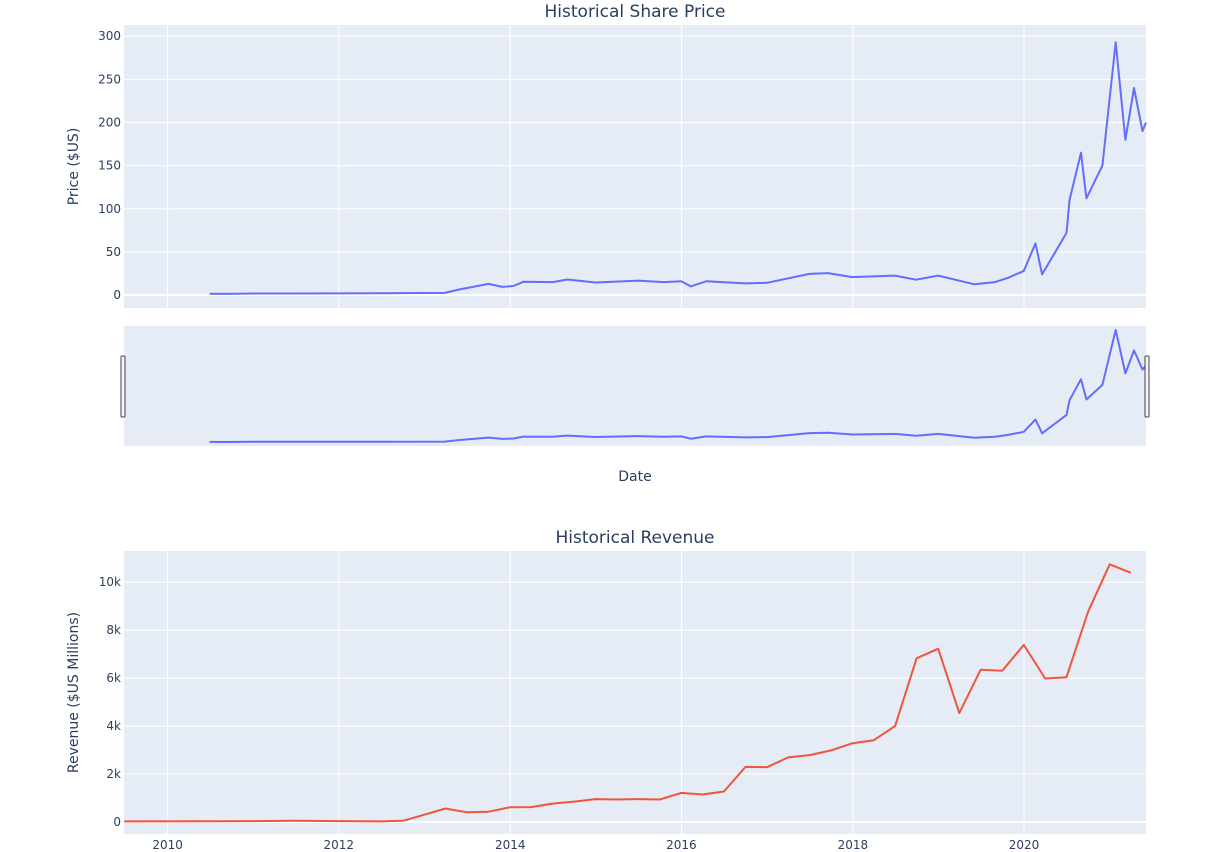 Image resolution: width=1231 pixels, height=852 pixels. Describe the element at coordinates (510, 845) in the screenshot. I see `revenue-x-tick-label: 2014` at that location.